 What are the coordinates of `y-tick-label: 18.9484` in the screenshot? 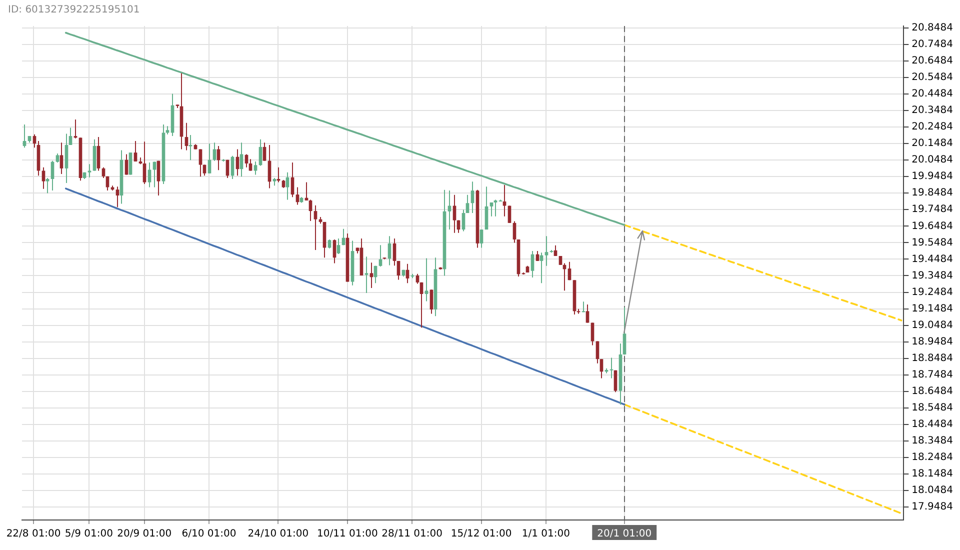 It's located at (933, 342).